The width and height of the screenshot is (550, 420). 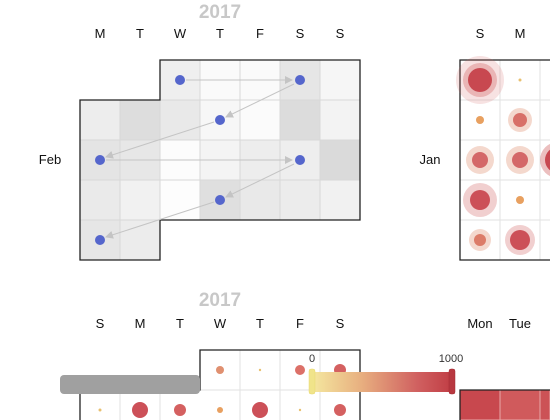 I want to click on weekday-label: Mon, so click(x=479, y=323).